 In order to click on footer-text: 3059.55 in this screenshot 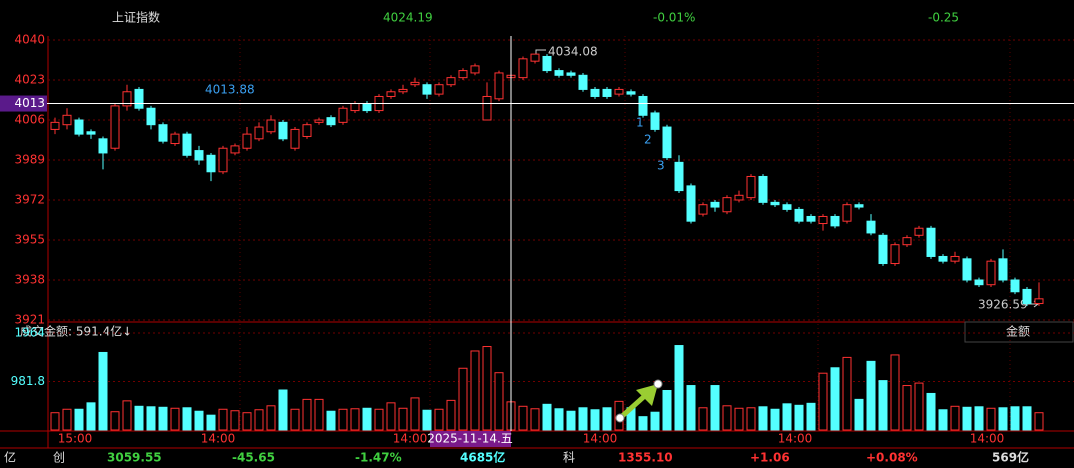, I will do `click(134, 458)`.